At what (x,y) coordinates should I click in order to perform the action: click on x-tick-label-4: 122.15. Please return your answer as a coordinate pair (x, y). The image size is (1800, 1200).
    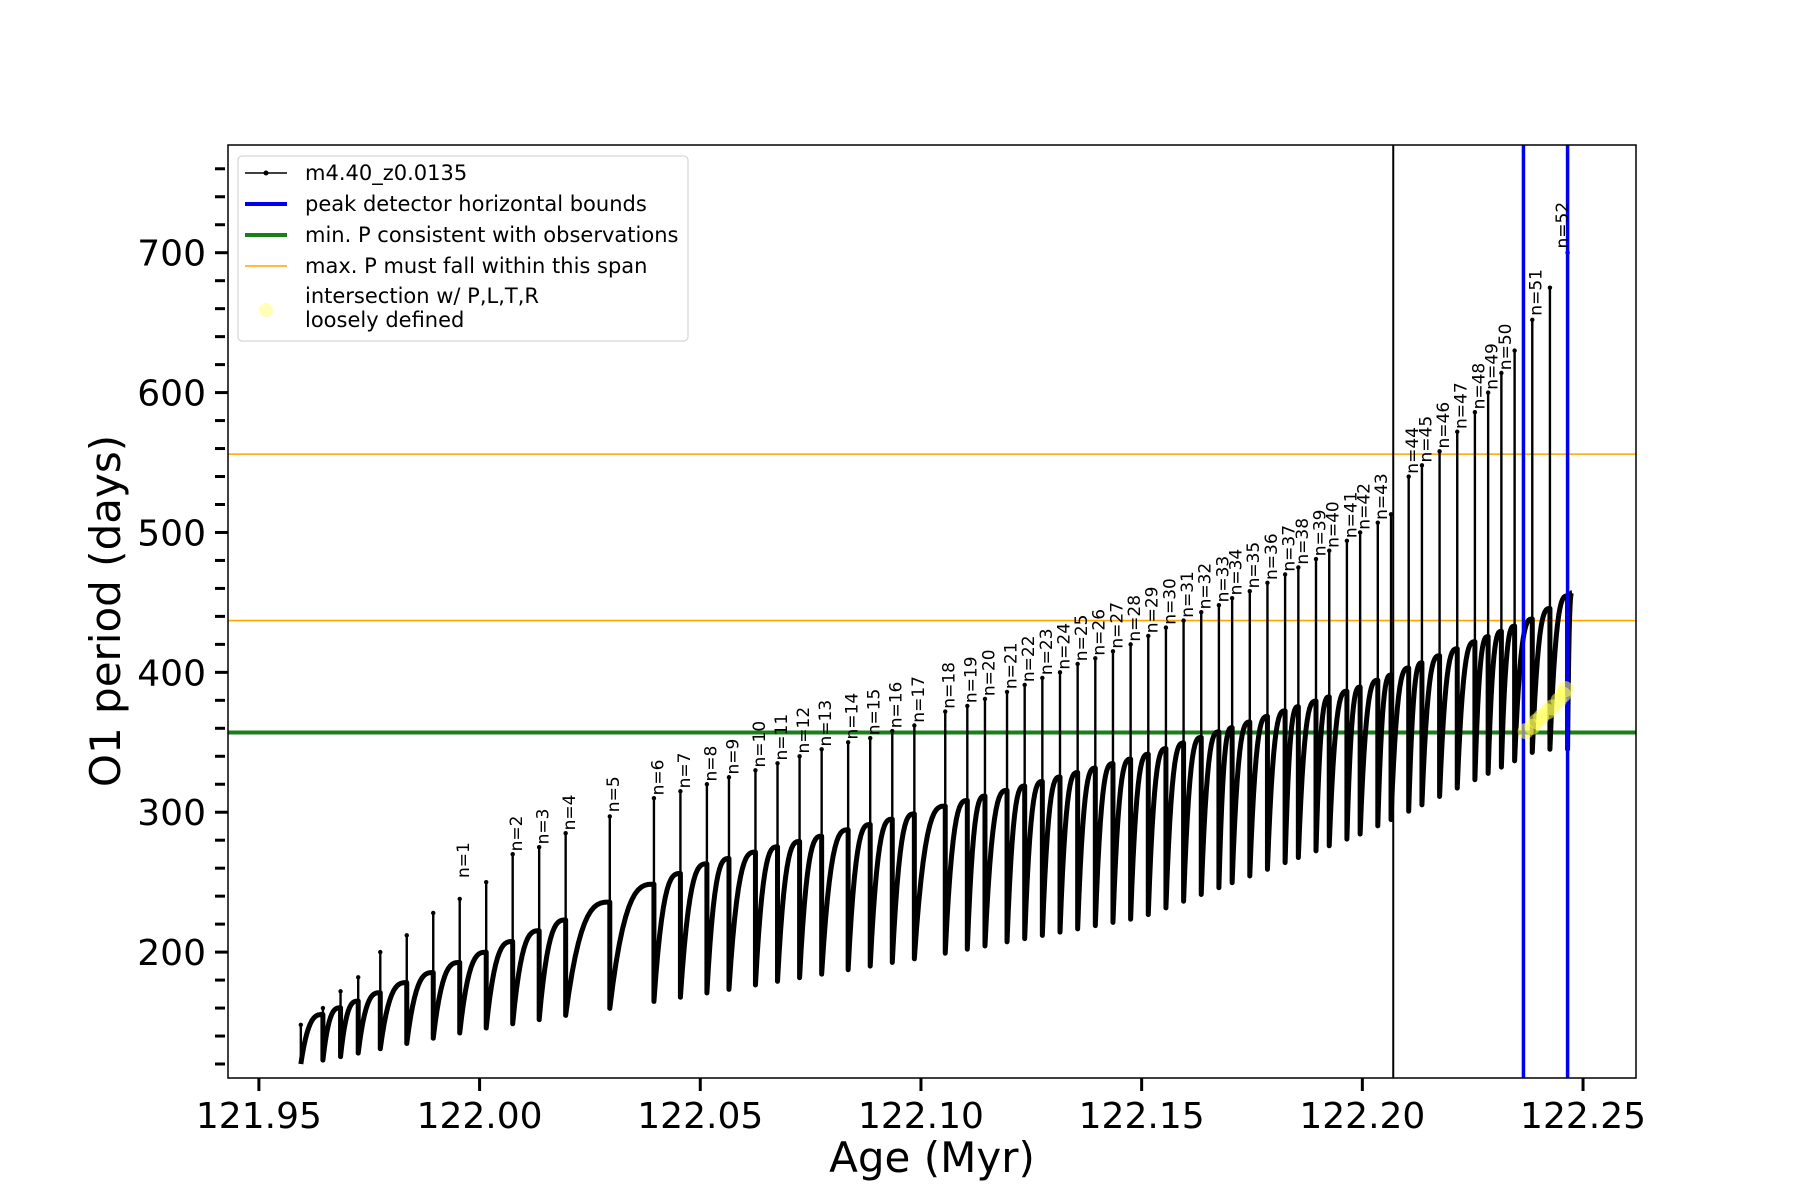
    Looking at the image, I should click on (1142, 1116).